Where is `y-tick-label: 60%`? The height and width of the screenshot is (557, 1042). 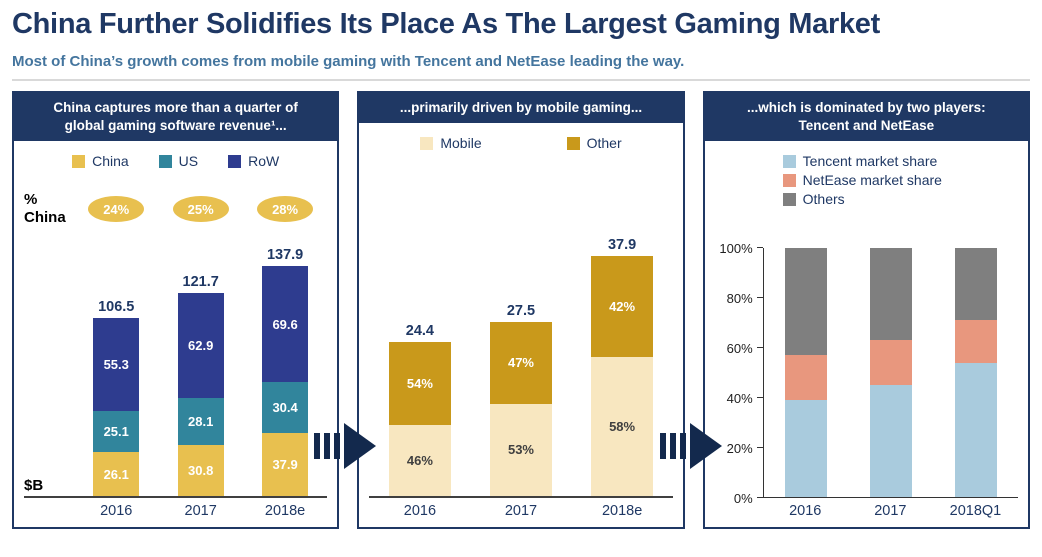 y-tick-label: 60% is located at coordinates (739, 348).